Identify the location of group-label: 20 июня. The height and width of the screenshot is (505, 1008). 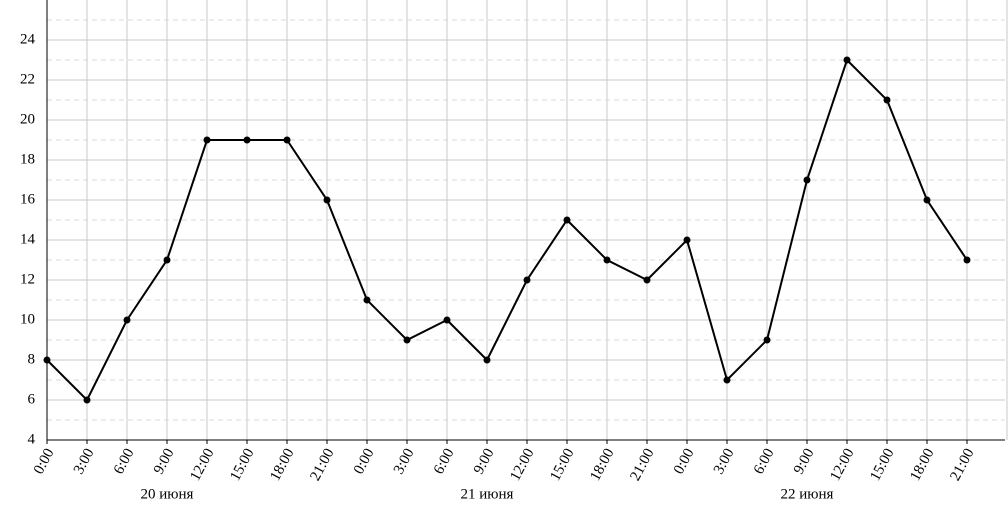
(167, 494).